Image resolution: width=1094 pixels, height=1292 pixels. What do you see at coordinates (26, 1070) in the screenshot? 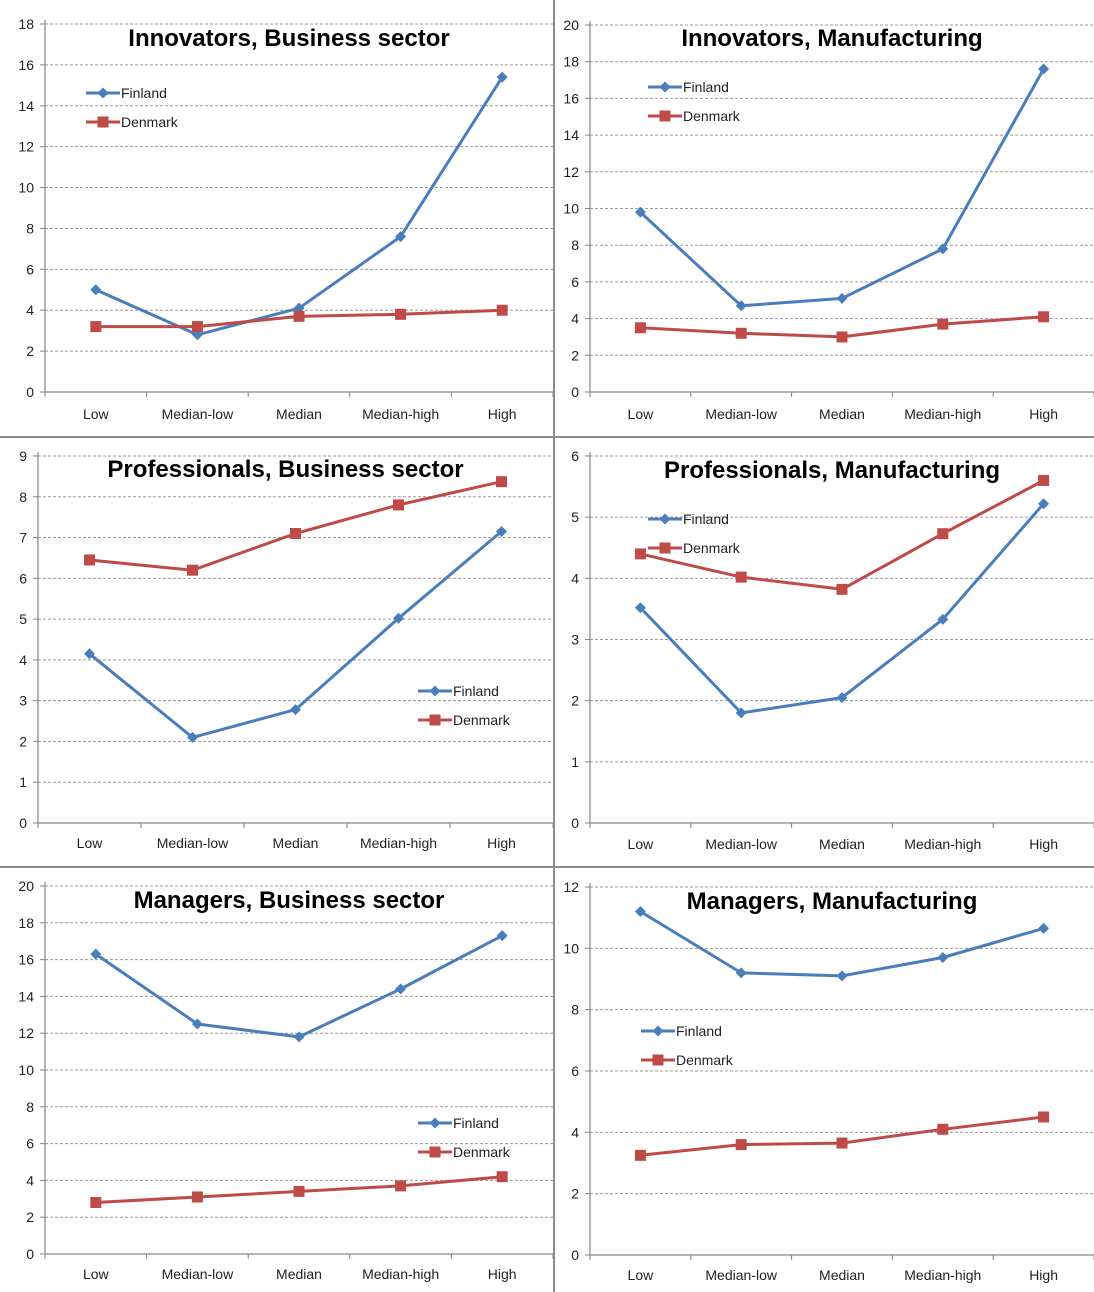
I see `y-tick-label: 10` at bounding box center [26, 1070].